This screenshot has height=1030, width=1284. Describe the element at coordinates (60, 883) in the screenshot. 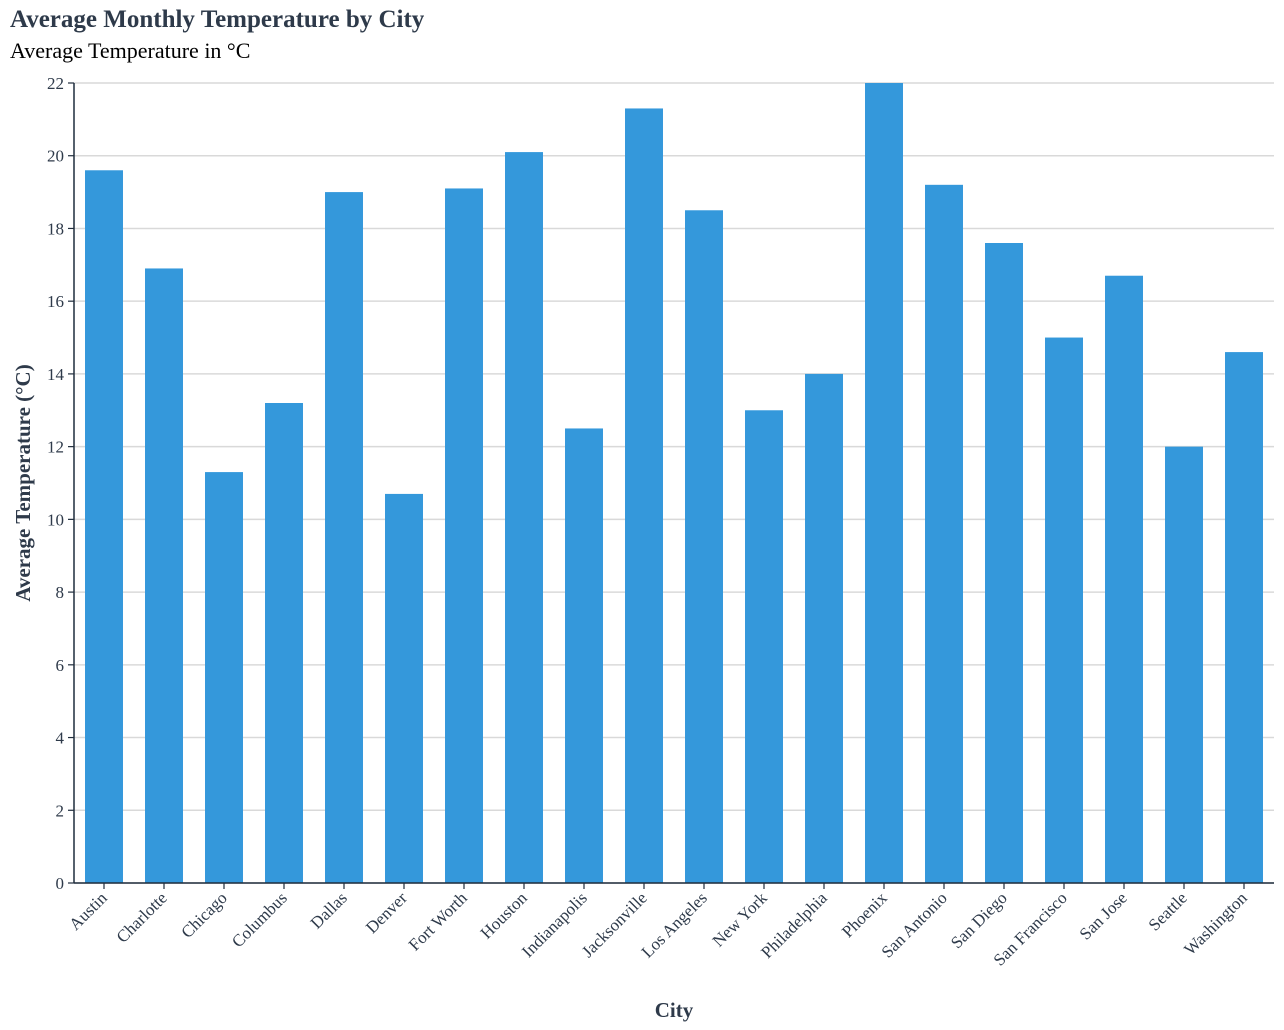

I see `y-tick-label: 0` at that location.